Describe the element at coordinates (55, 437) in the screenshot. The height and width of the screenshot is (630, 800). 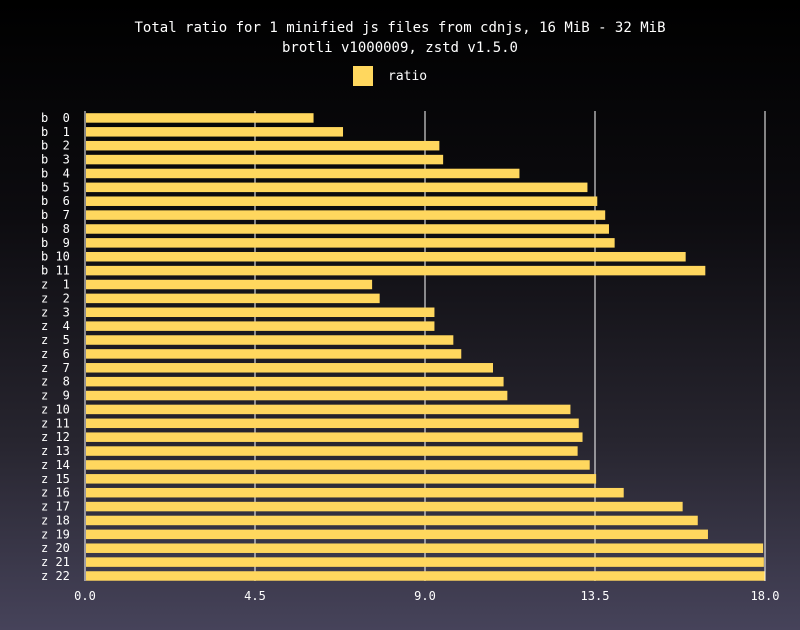
I see `category-label: z 12` at that location.